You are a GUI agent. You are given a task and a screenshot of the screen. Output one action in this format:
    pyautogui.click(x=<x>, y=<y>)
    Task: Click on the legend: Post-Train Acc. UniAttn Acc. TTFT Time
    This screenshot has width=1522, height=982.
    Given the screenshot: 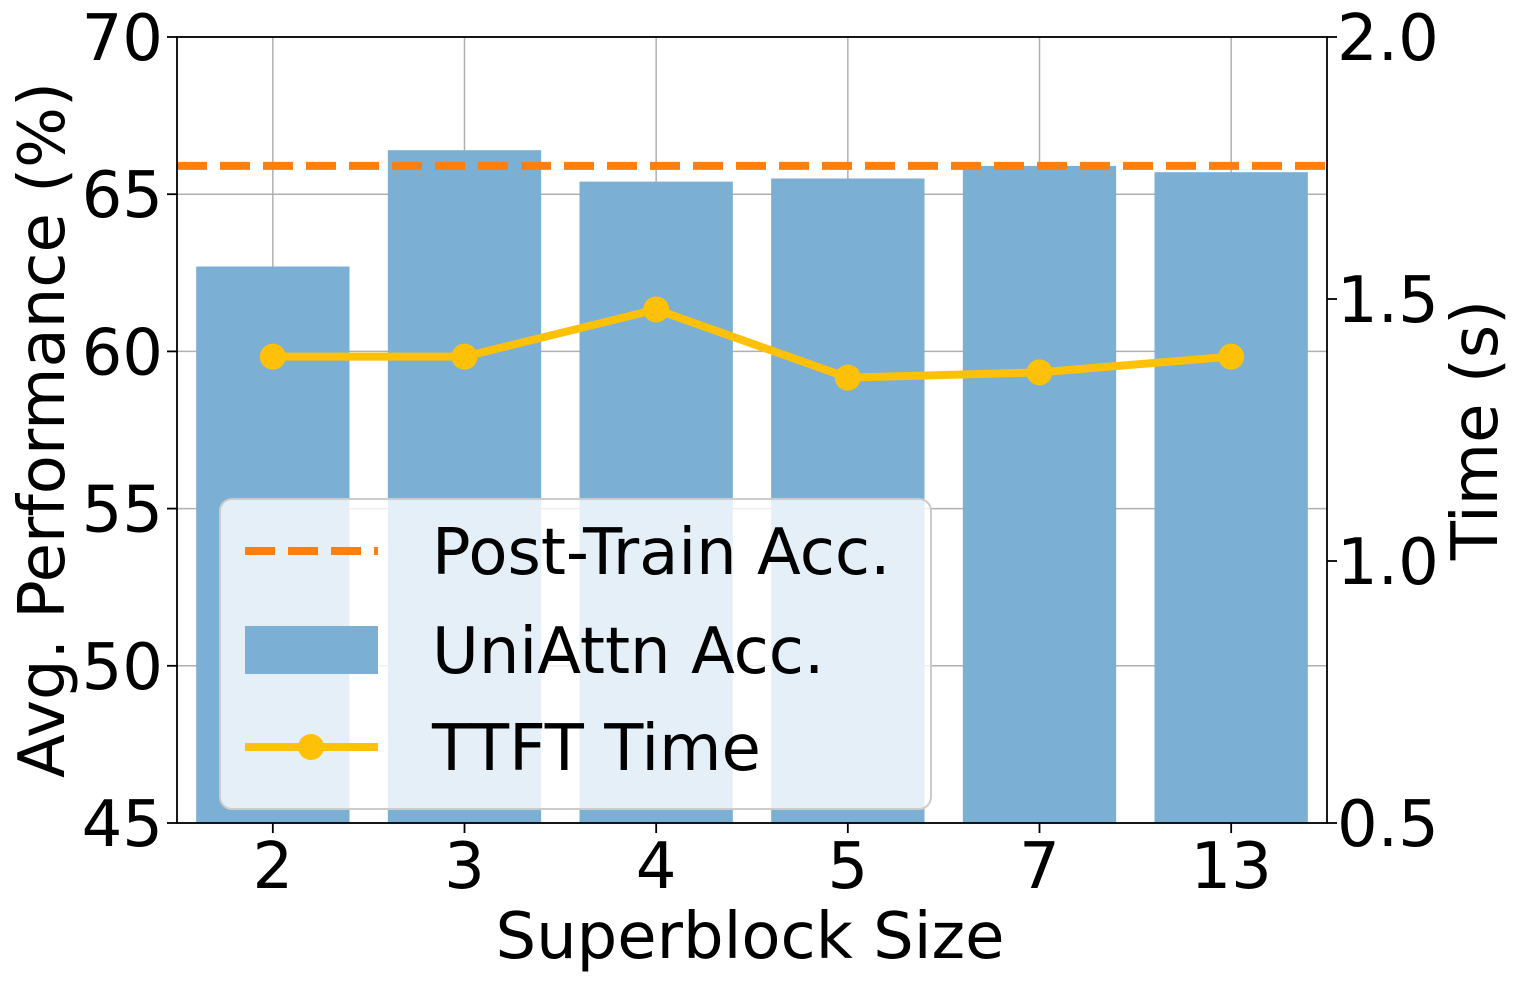 What is the action you would take?
    pyautogui.click(x=575, y=654)
    